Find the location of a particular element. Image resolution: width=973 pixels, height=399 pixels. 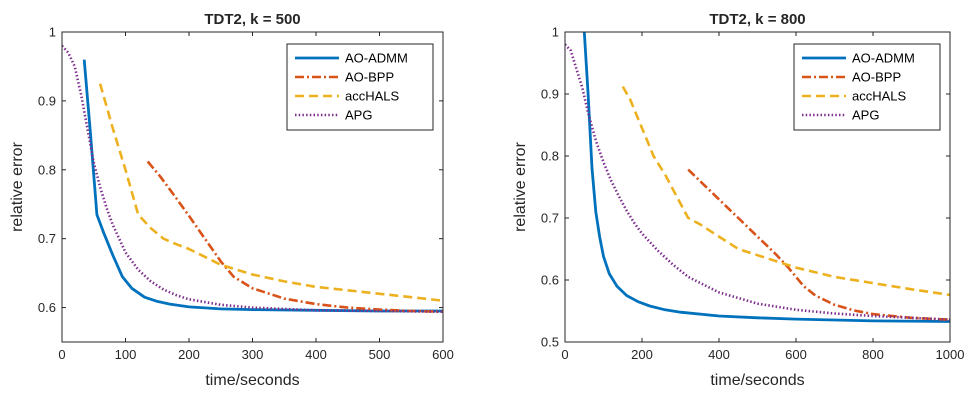

x-tick-label: 1000 is located at coordinates (950, 354).